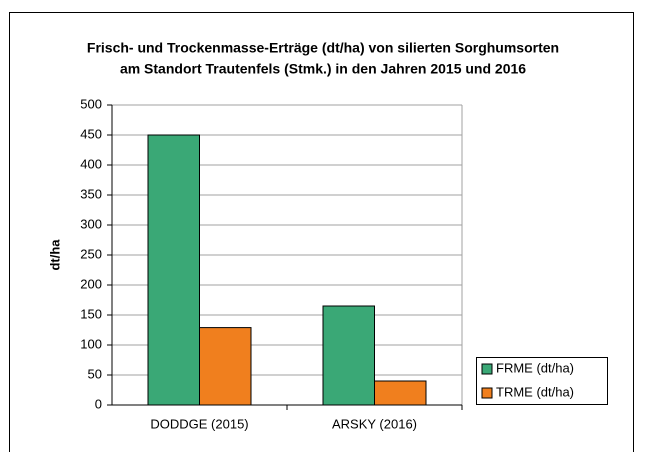 This screenshot has width=646, height=457. Describe the element at coordinates (199, 423) in the screenshot. I see `x-tick-label: DODDGE (2015)` at that location.